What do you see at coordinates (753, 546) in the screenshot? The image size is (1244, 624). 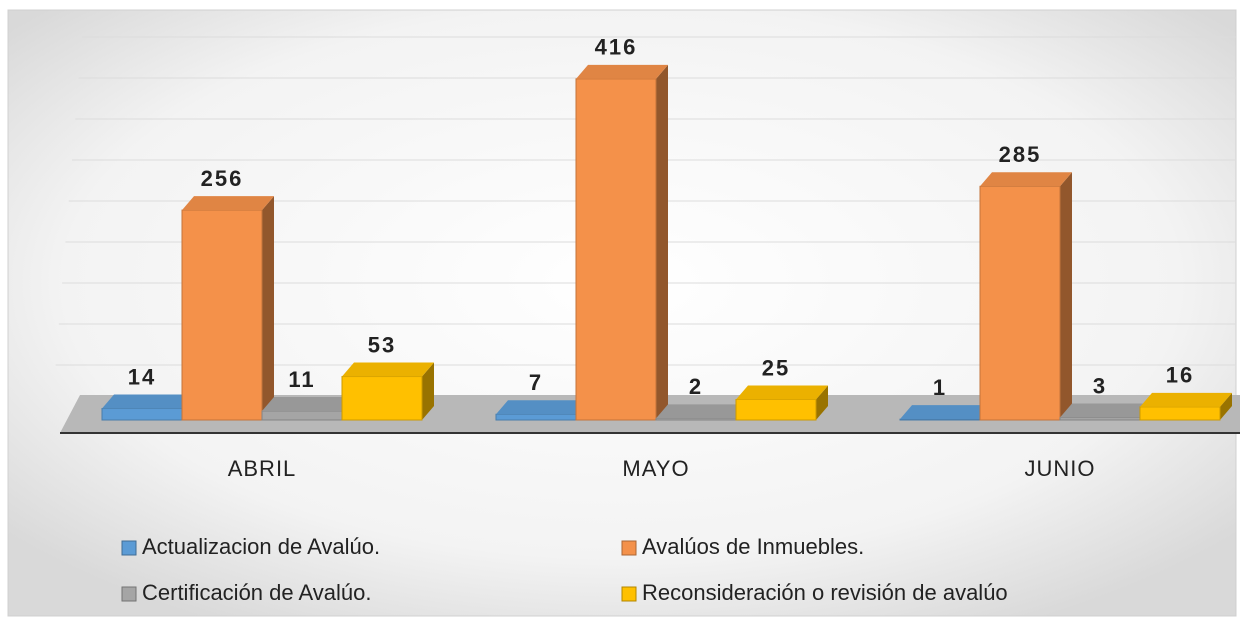 I see `legend-label: Avalúos de Inmuebles.` at bounding box center [753, 546].